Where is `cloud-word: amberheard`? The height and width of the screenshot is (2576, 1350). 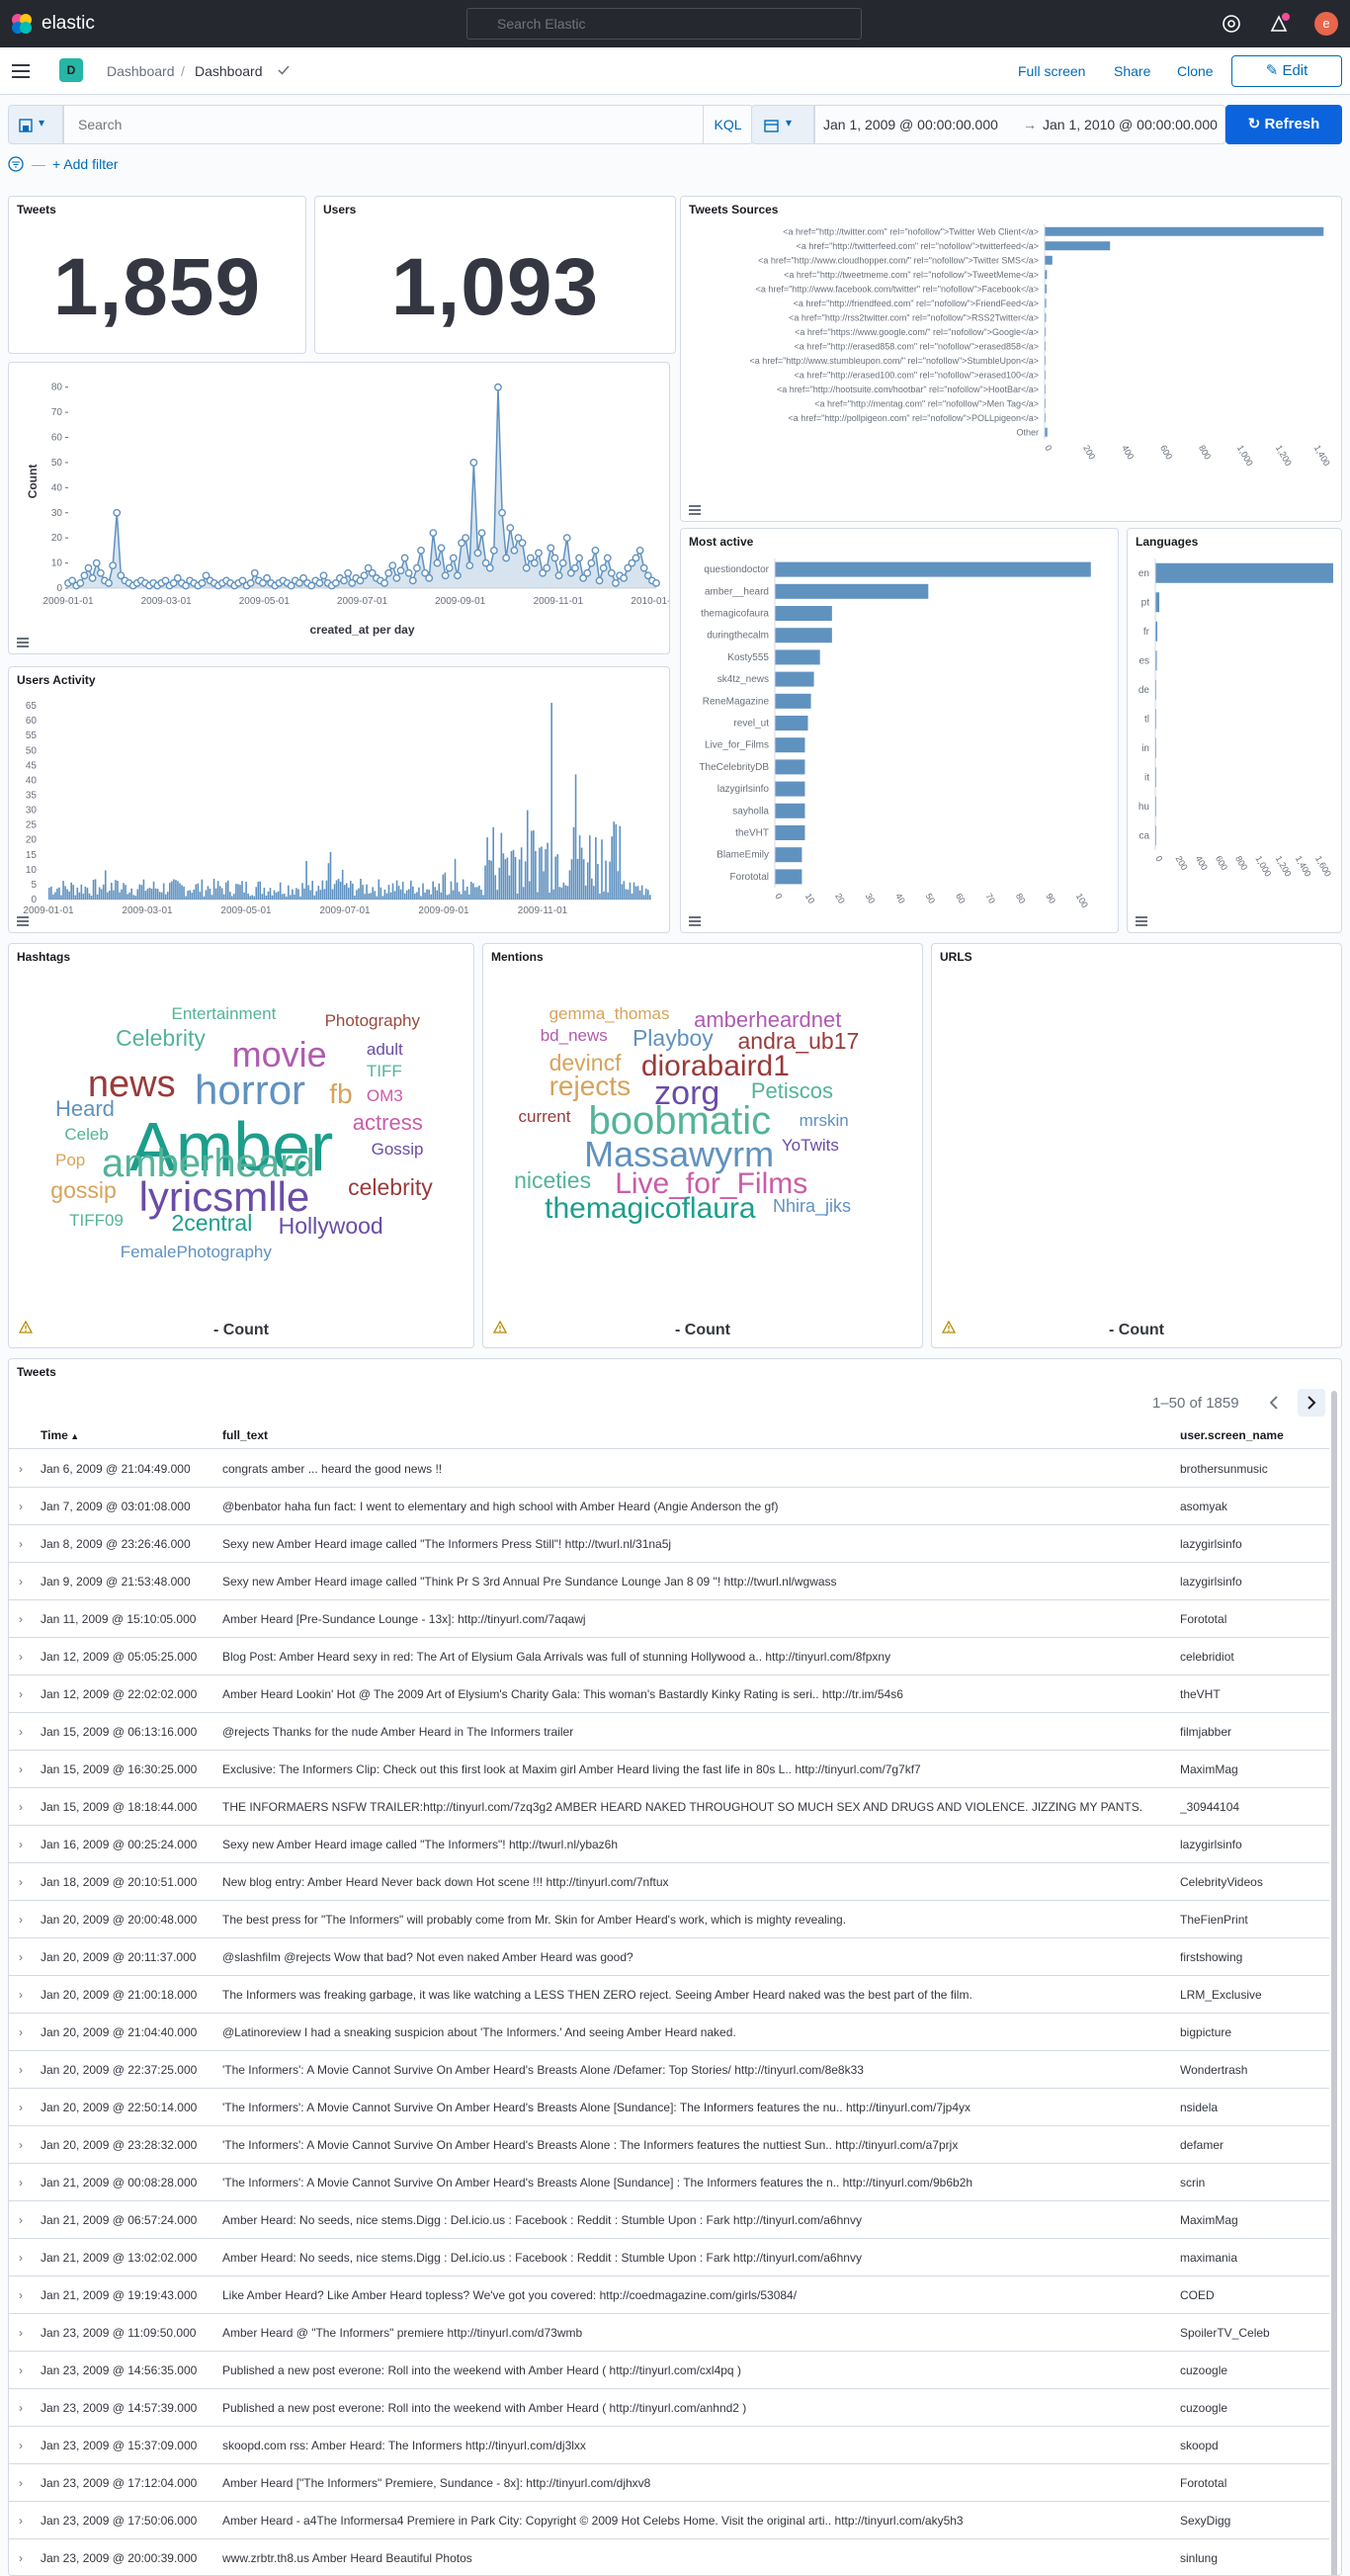 cloud-word: amberheard is located at coordinates (208, 1164).